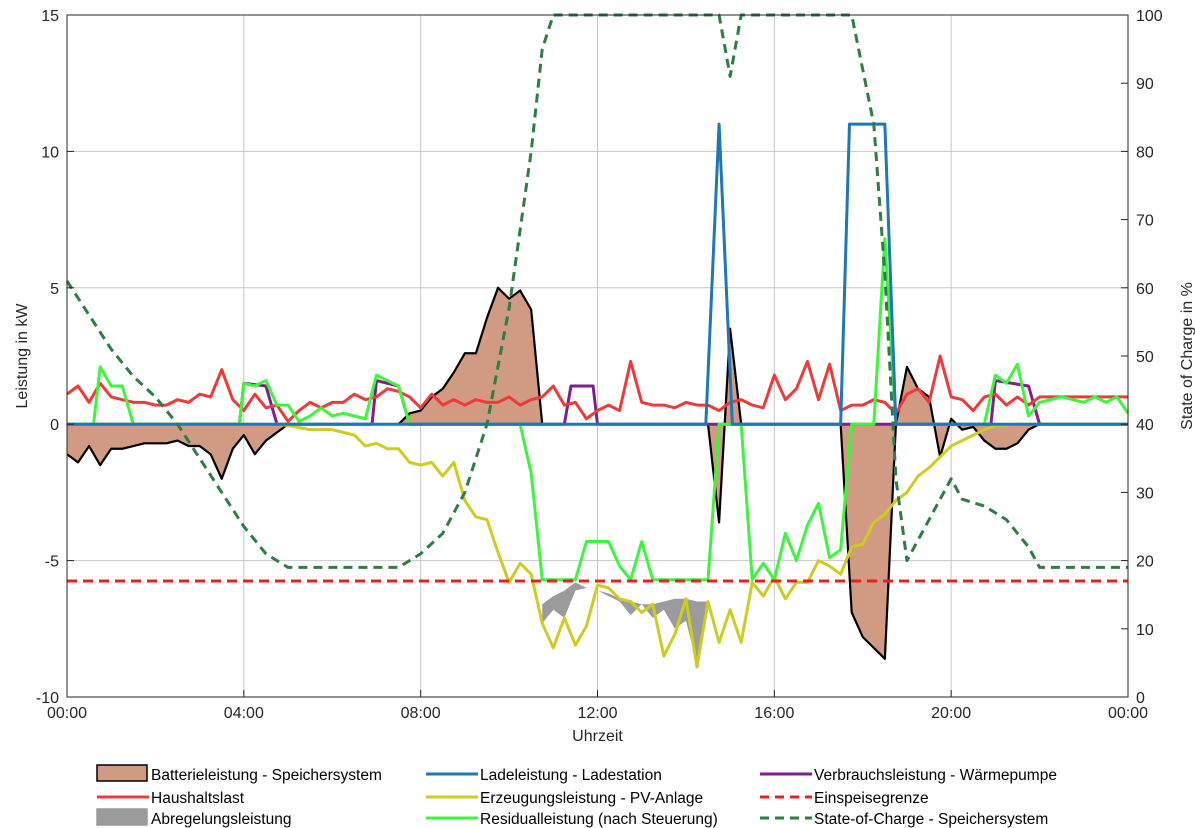 The height and width of the screenshot is (828, 1195). I want to click on y-left-tick-label-4: 10, so click(50, 152).